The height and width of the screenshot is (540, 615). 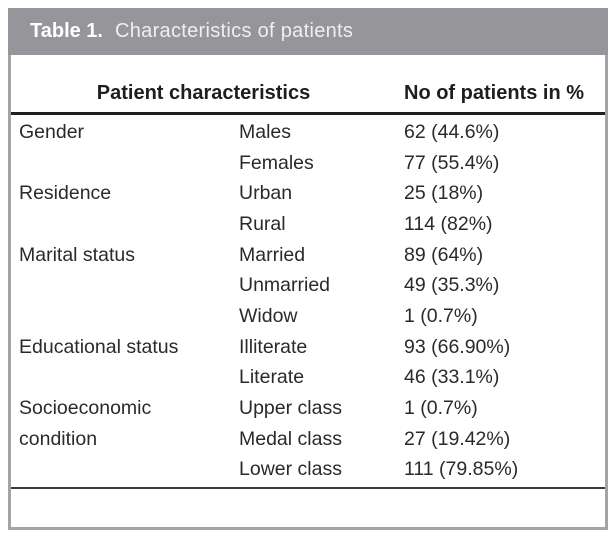 I want to click on row-value: 114 (82%), so click(x=448, y=223).